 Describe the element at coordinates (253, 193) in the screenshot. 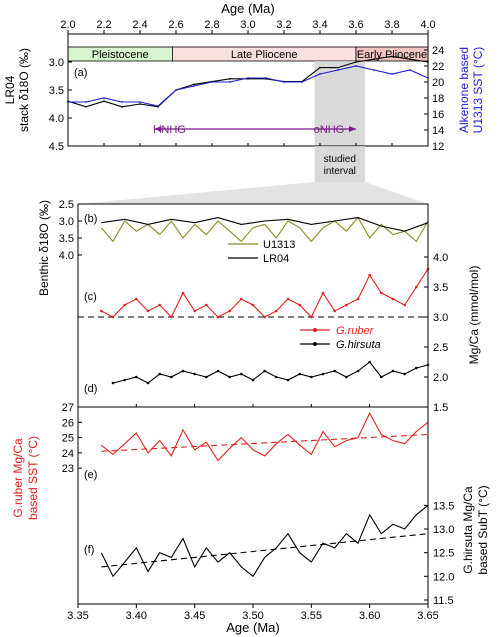

I see `studied-interval-funnel` at that location.